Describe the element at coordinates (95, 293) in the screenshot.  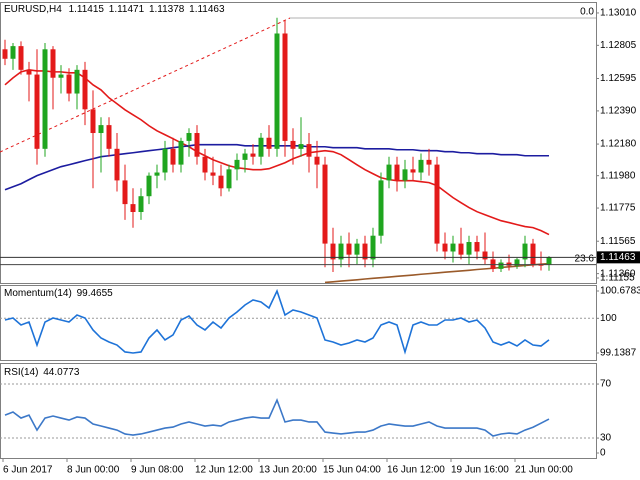
I see `indicator-value: 99.4655` at that location.